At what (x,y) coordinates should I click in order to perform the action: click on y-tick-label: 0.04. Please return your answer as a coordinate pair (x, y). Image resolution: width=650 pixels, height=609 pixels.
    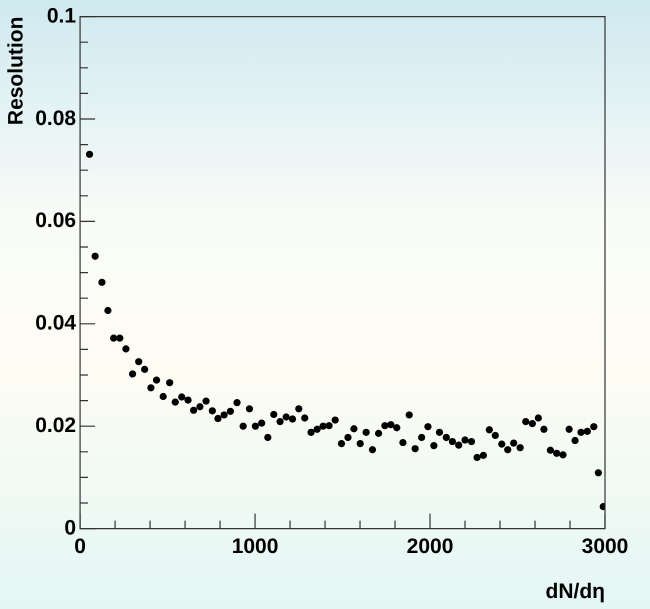
    Looking at the image, I should click on (55, 323).